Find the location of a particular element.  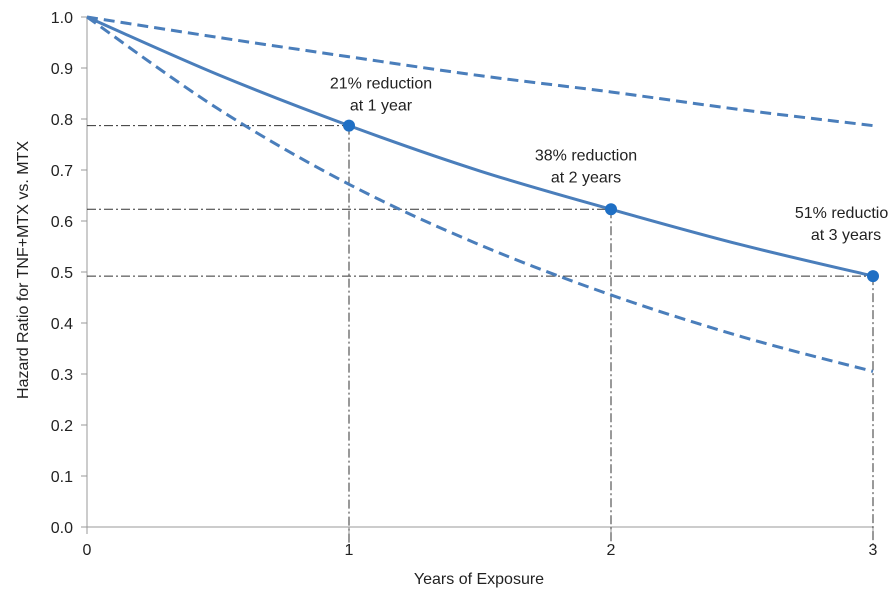

annotation-line: 51% reduction is located at coordinates (842, 213).